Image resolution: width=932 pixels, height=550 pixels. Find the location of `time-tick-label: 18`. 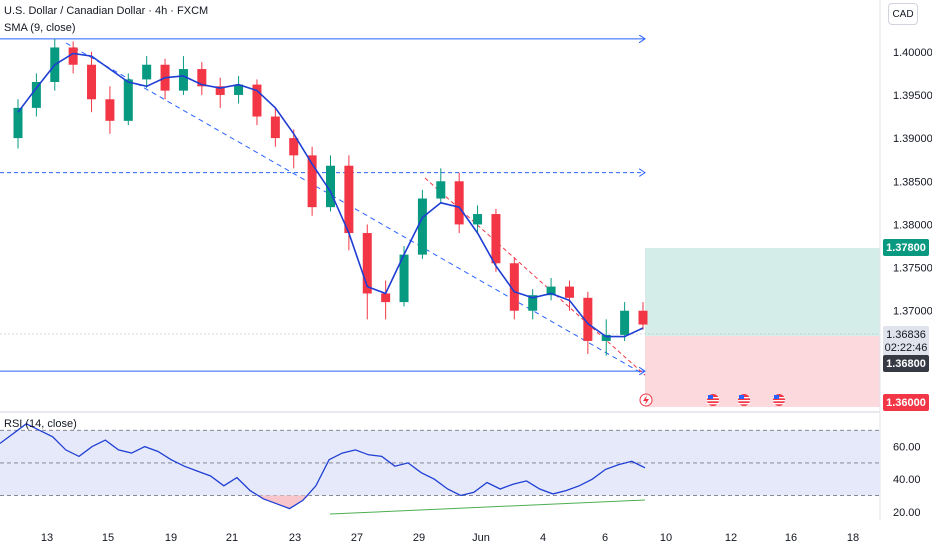

time-tick-label: 18 is located at coordinates (853, 538).